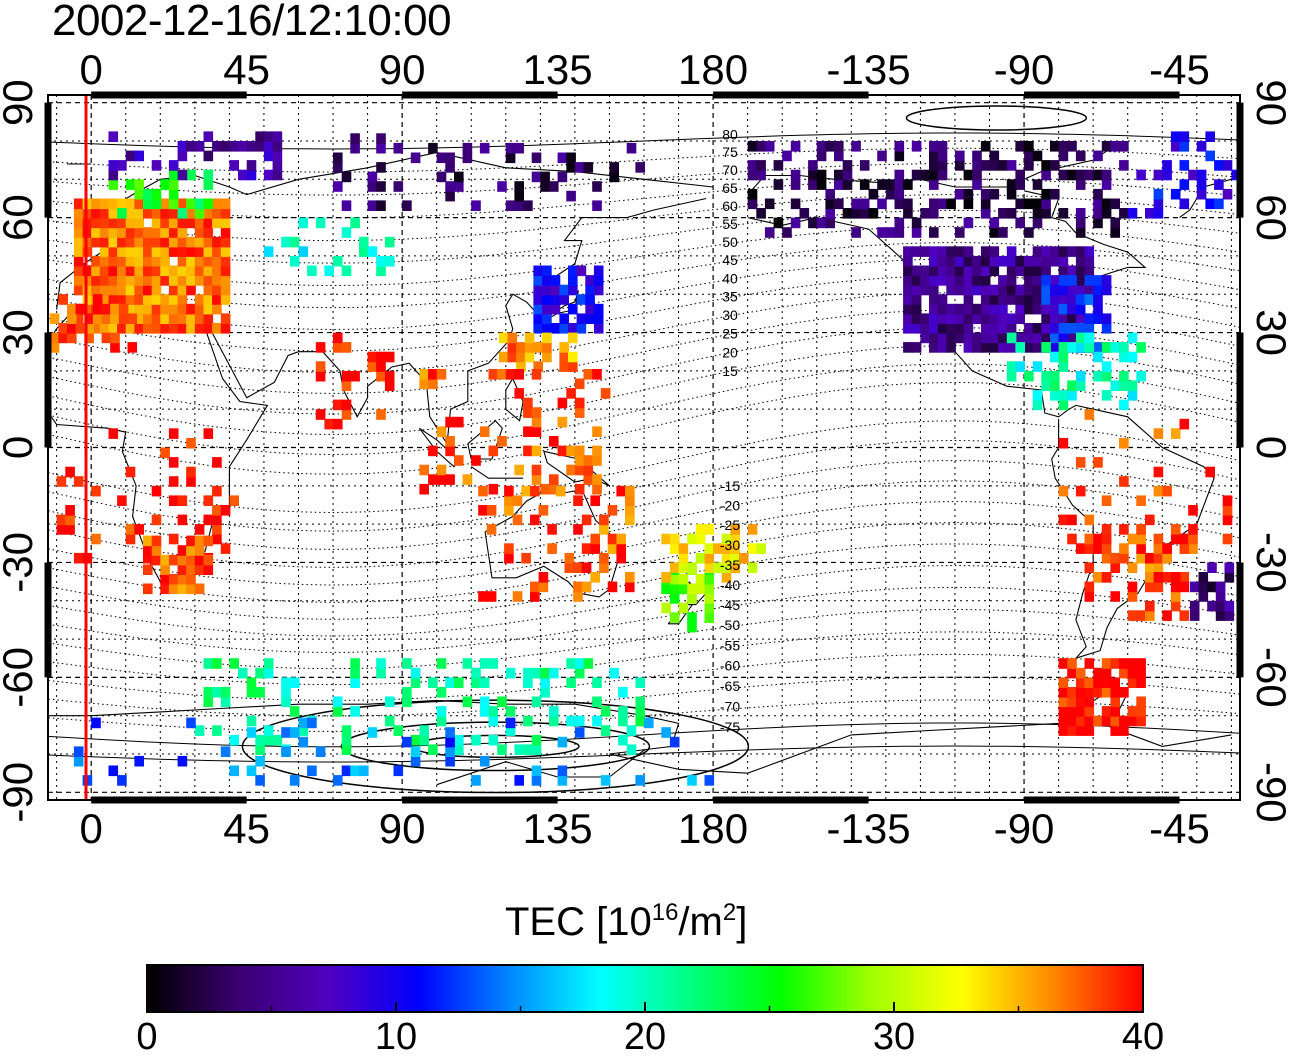 The height and width of the screenshot is (1059, 1292). I want to click on contour-label: -35, so click(730, 565).